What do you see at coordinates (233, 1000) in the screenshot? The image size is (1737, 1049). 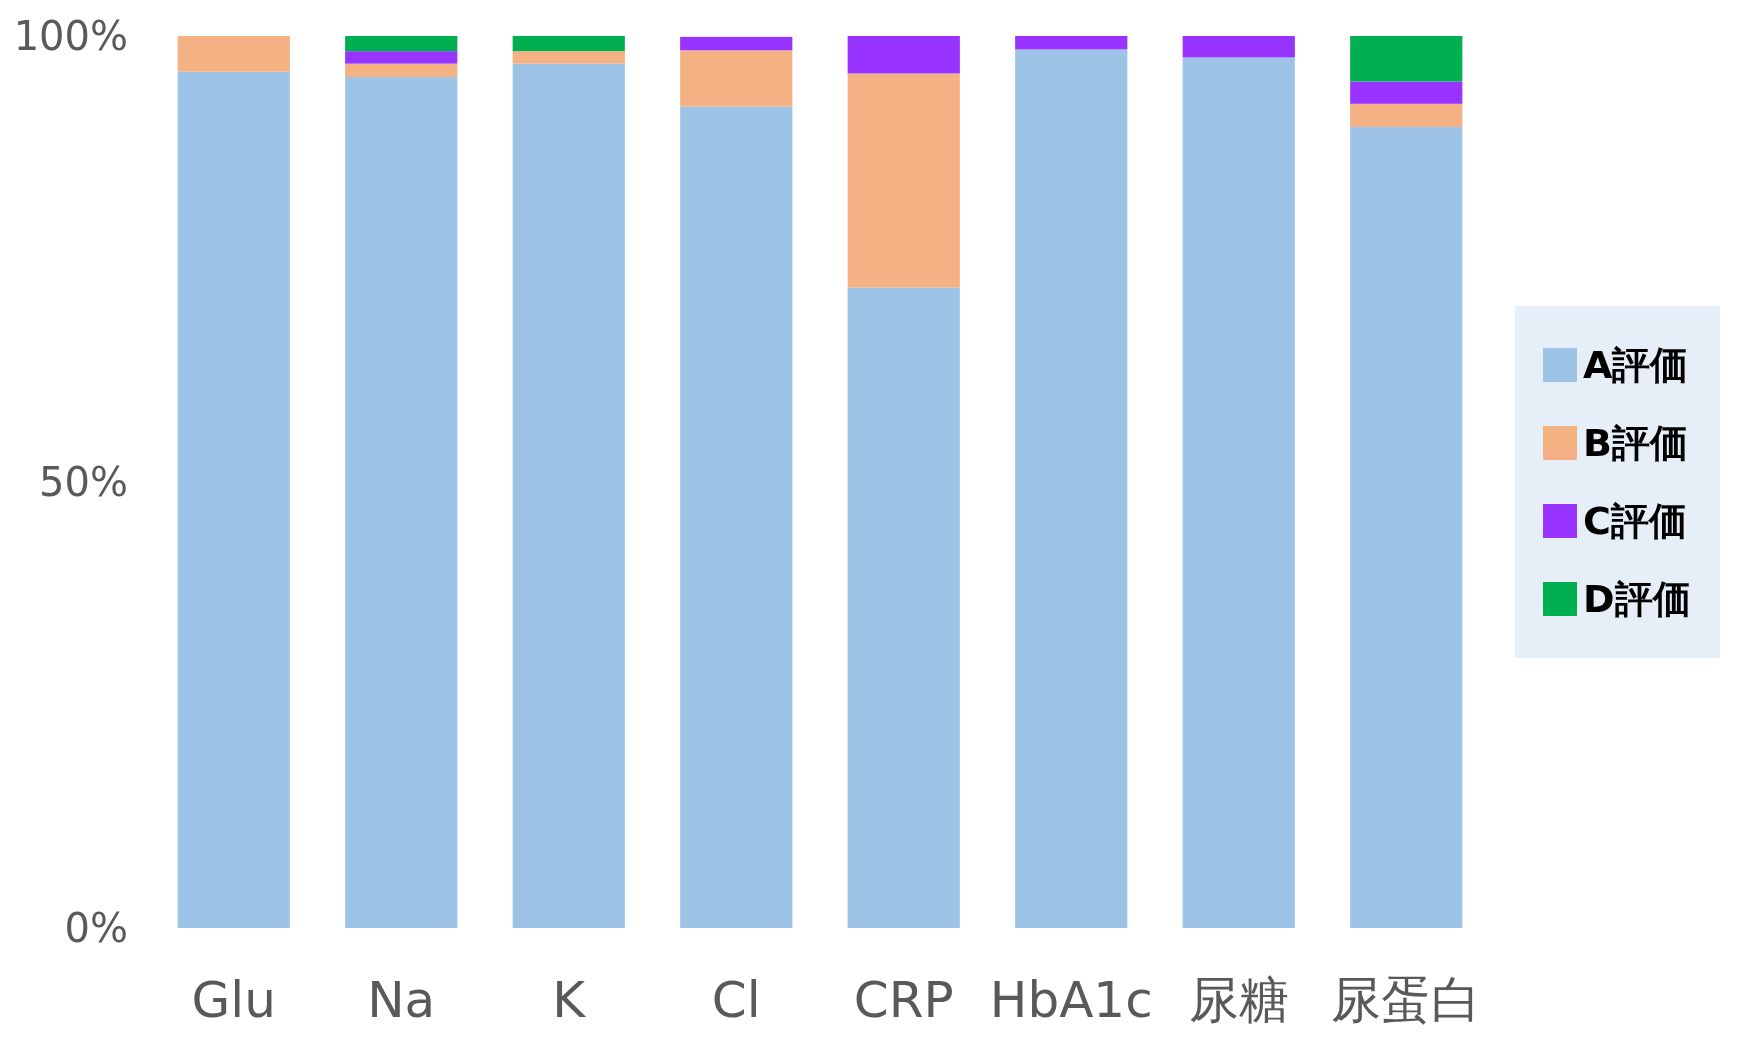 I see `x-tick-label: Glu` at bounding box center [233, 1000].